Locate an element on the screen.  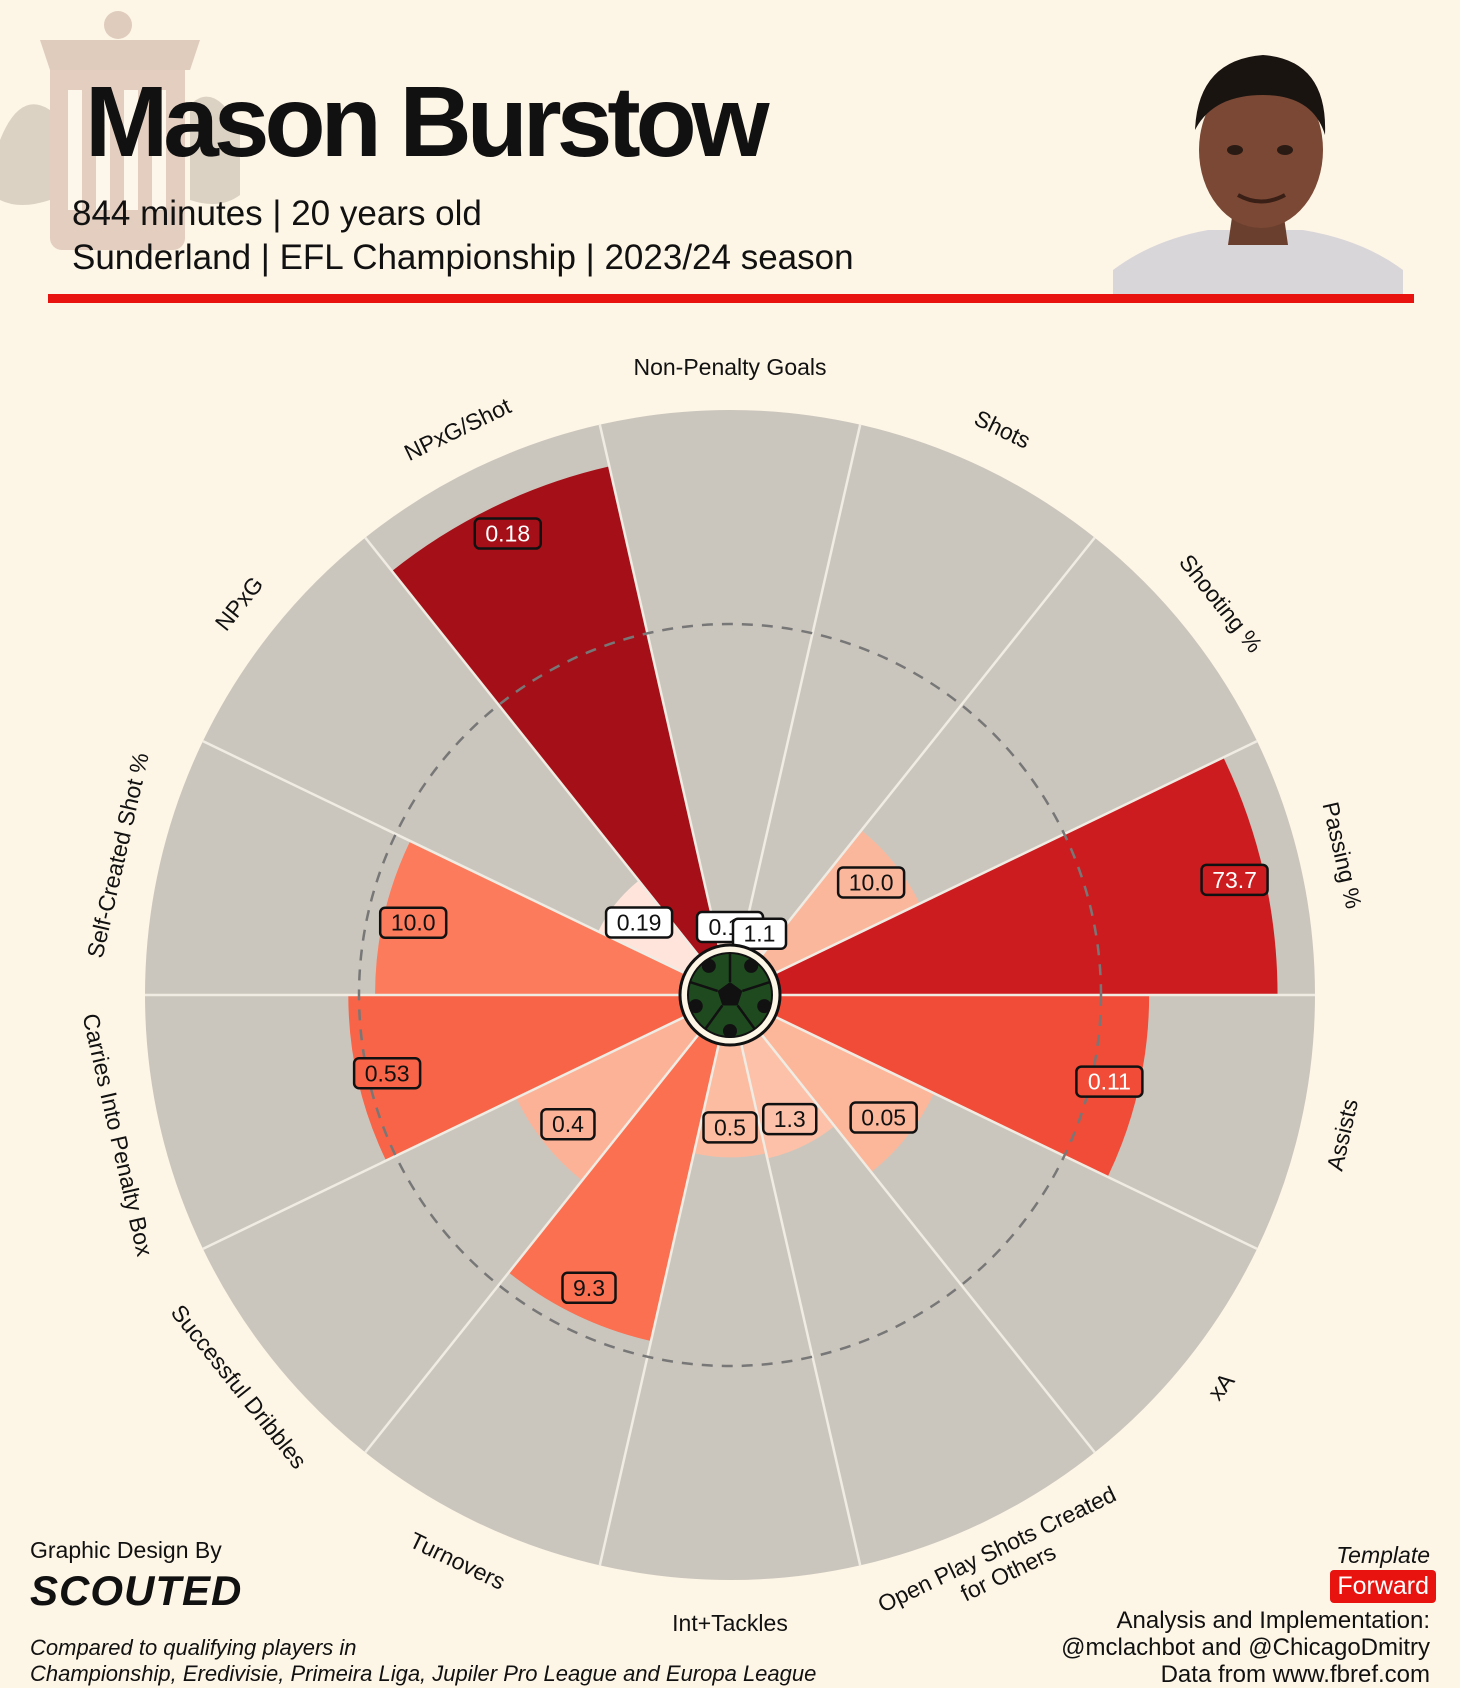
club-crest-logo is located at coordinates (120, 130).